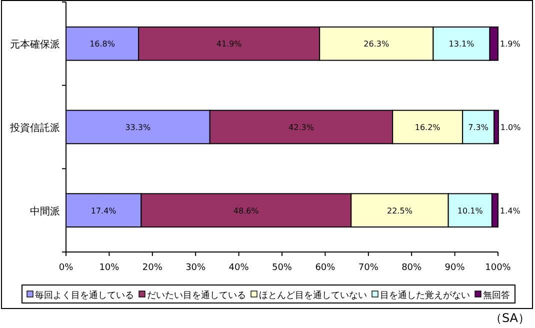 The width and height of the screenshot is (535, 328). I want to click on data-label: 22.5%, so click(400, 211).